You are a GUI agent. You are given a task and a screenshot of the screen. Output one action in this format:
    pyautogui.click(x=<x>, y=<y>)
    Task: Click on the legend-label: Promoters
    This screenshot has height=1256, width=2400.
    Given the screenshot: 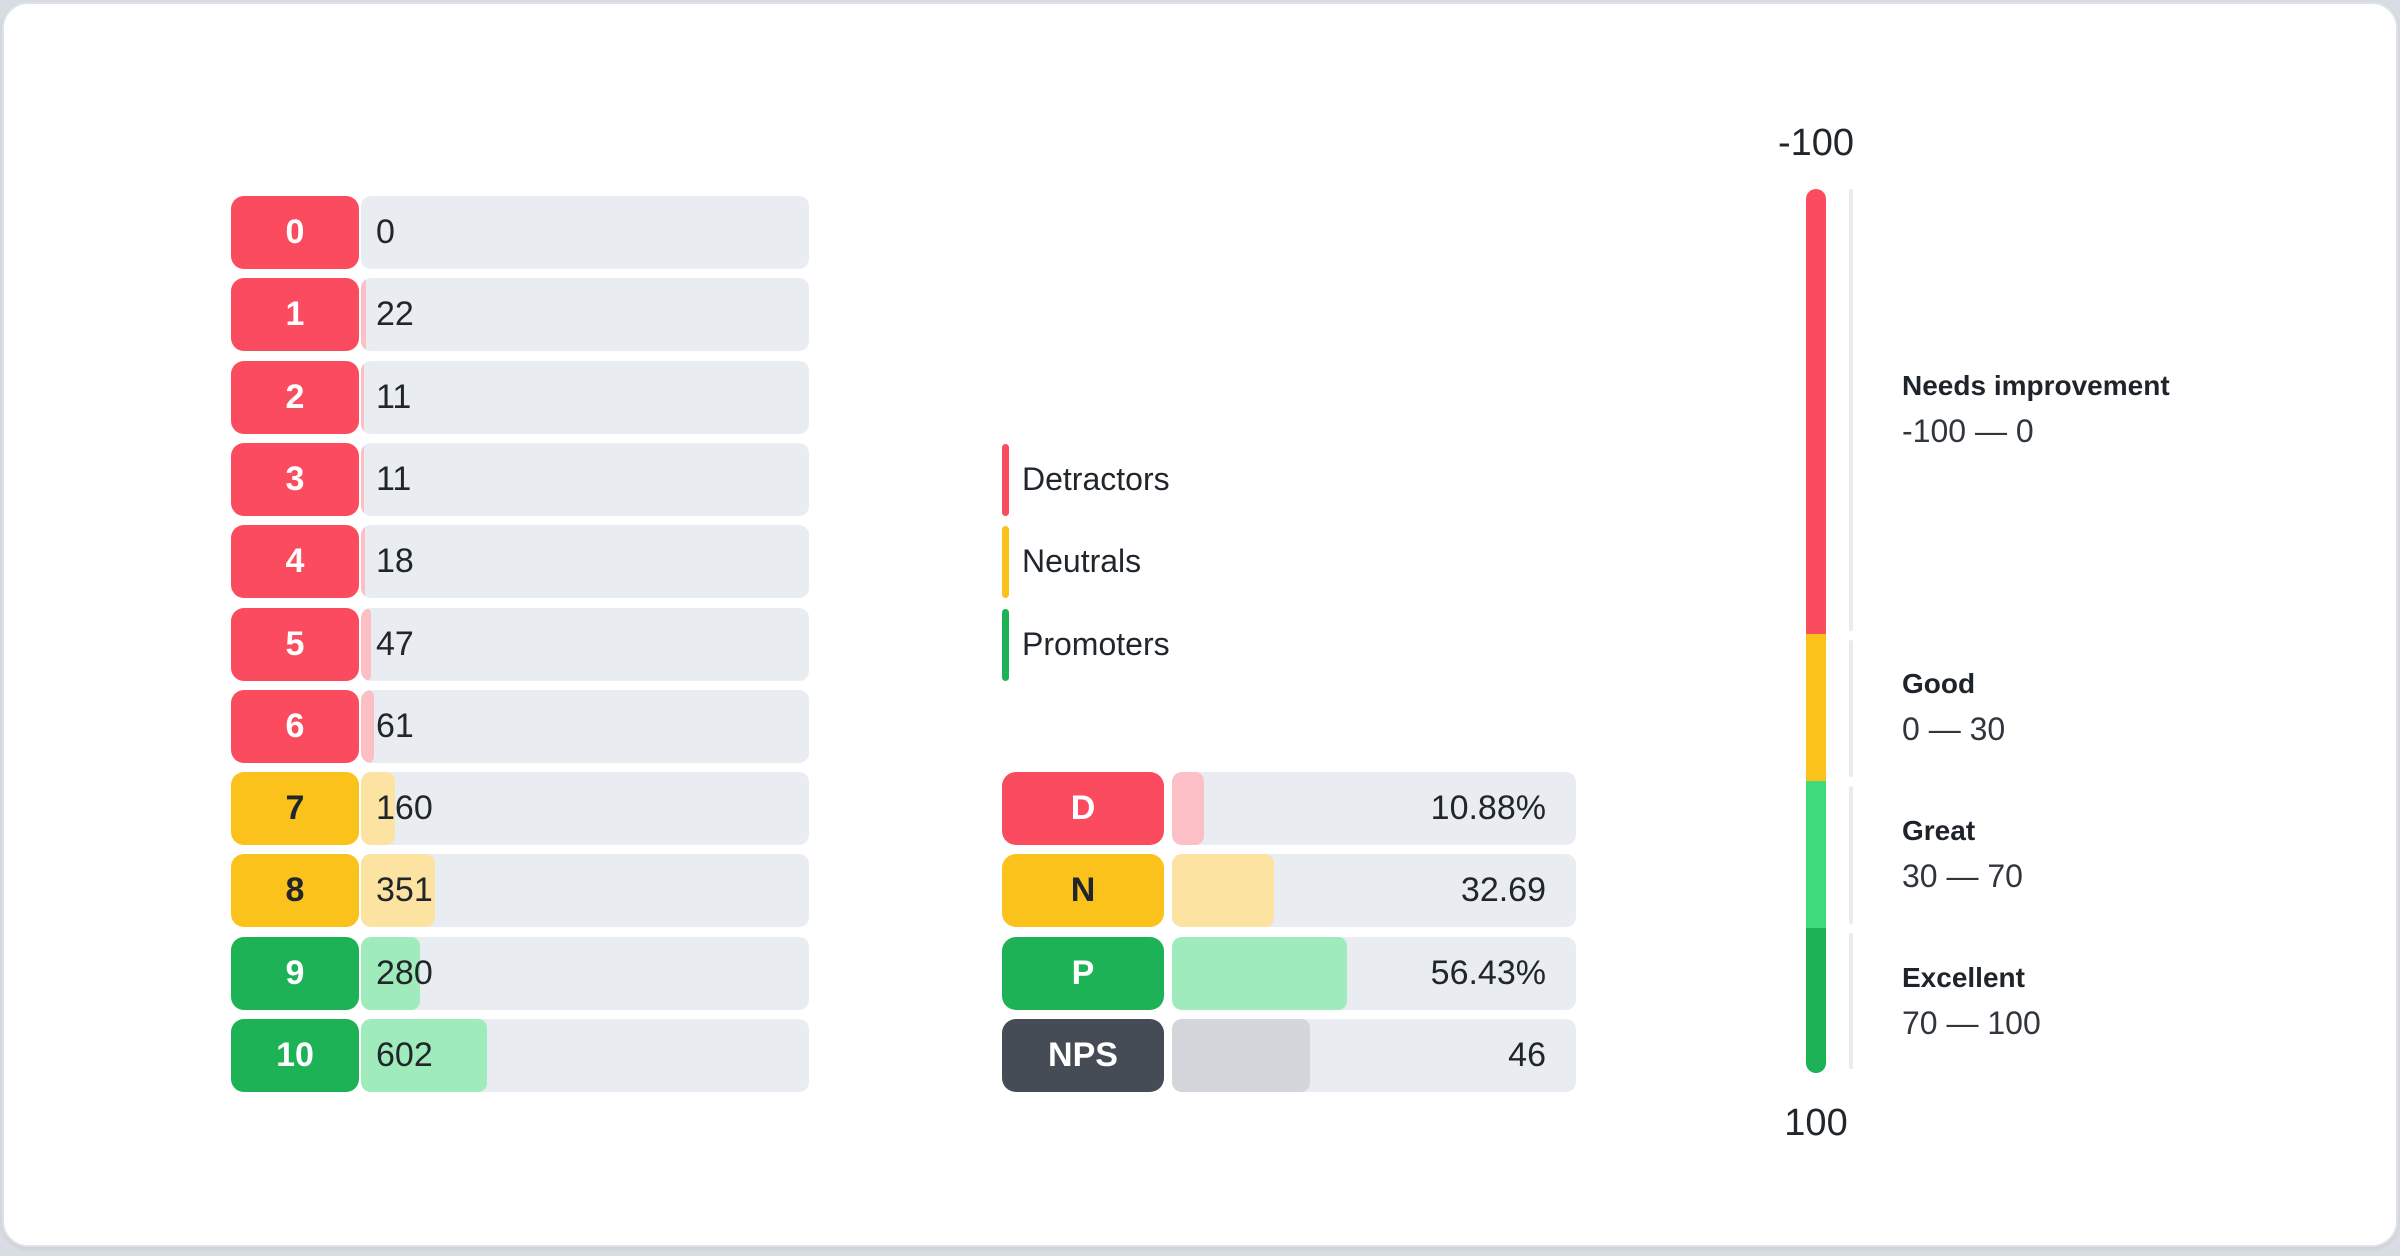 What is the action you would take?
    pyautogui.click(x=1096, y=644)
    